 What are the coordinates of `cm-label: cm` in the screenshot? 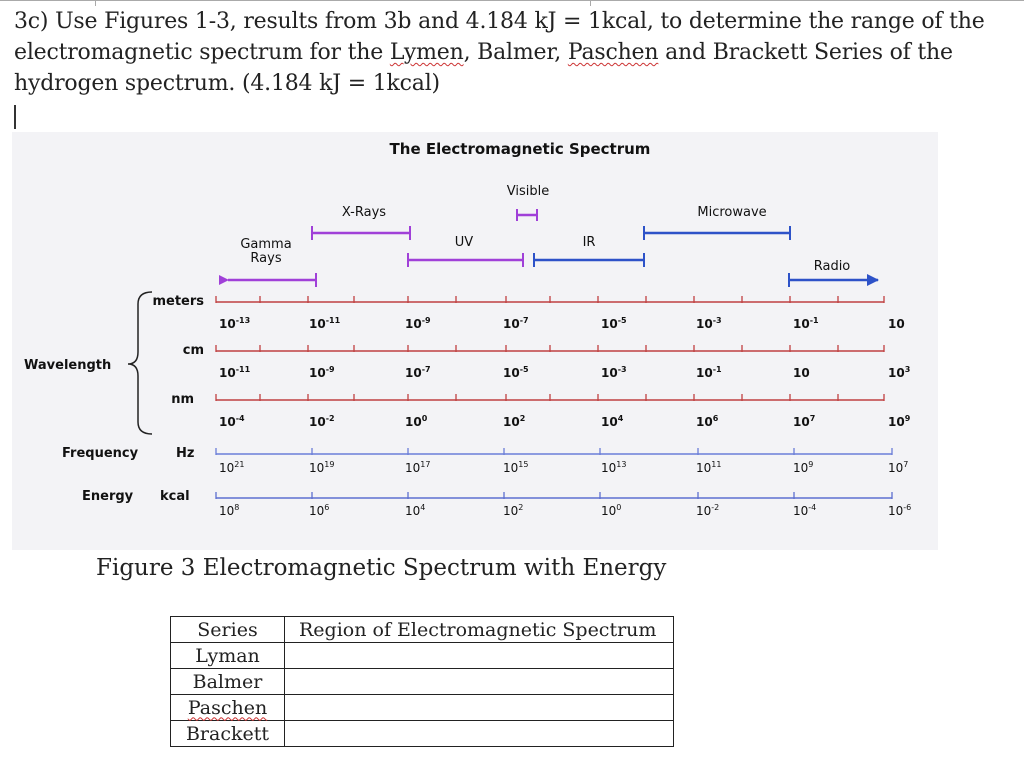 It's located at (193, 350).